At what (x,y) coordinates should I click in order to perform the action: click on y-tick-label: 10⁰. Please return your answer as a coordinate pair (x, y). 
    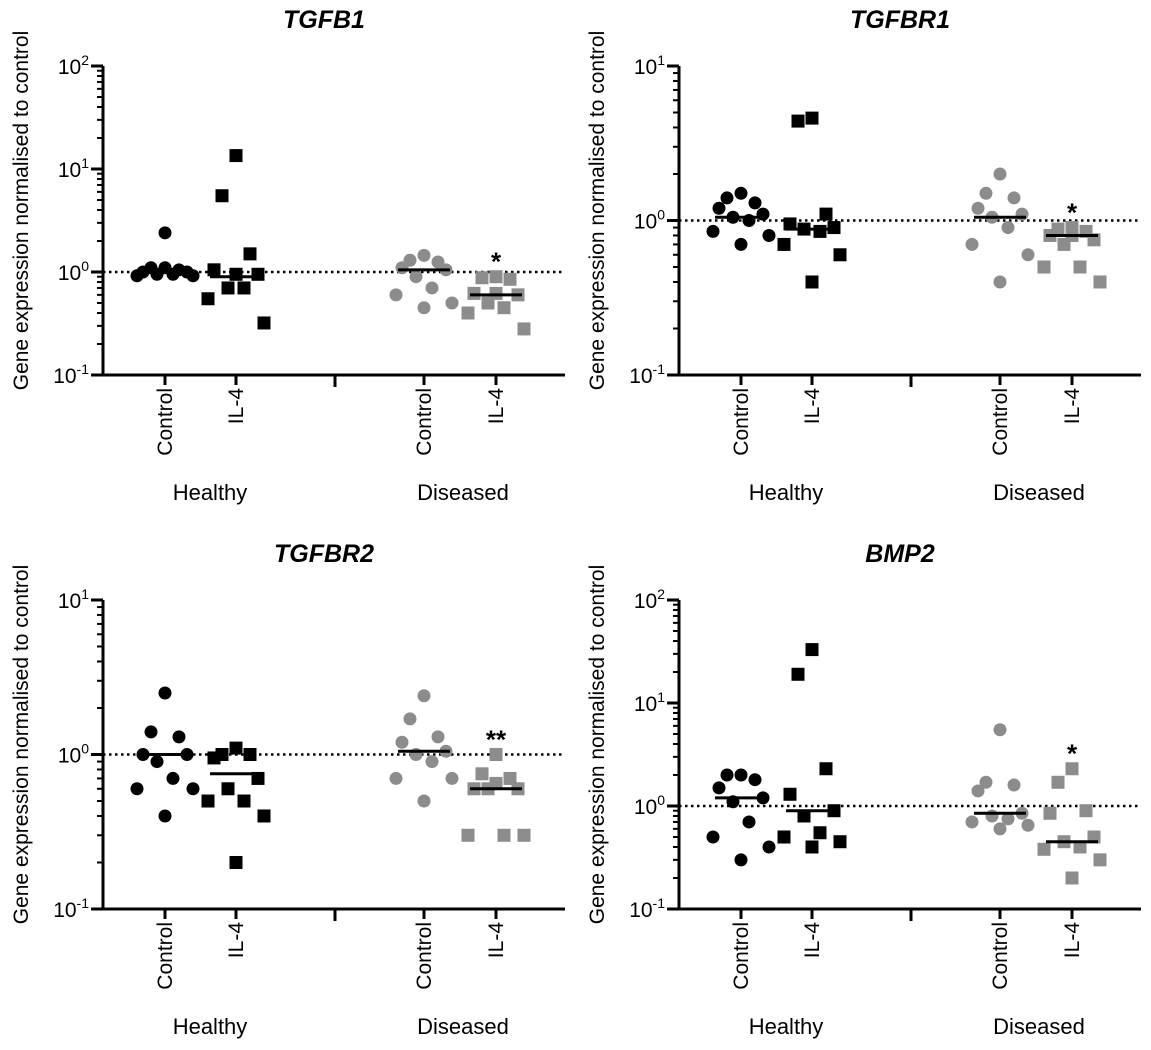
    Looking at the image, I should click on (73, 754).